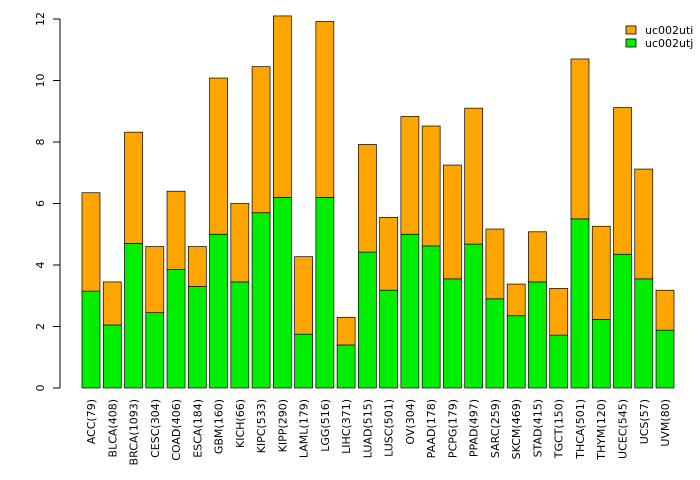 The image size is (700, 480). I want to click on y-tick-label: 8, so click(40, 142).